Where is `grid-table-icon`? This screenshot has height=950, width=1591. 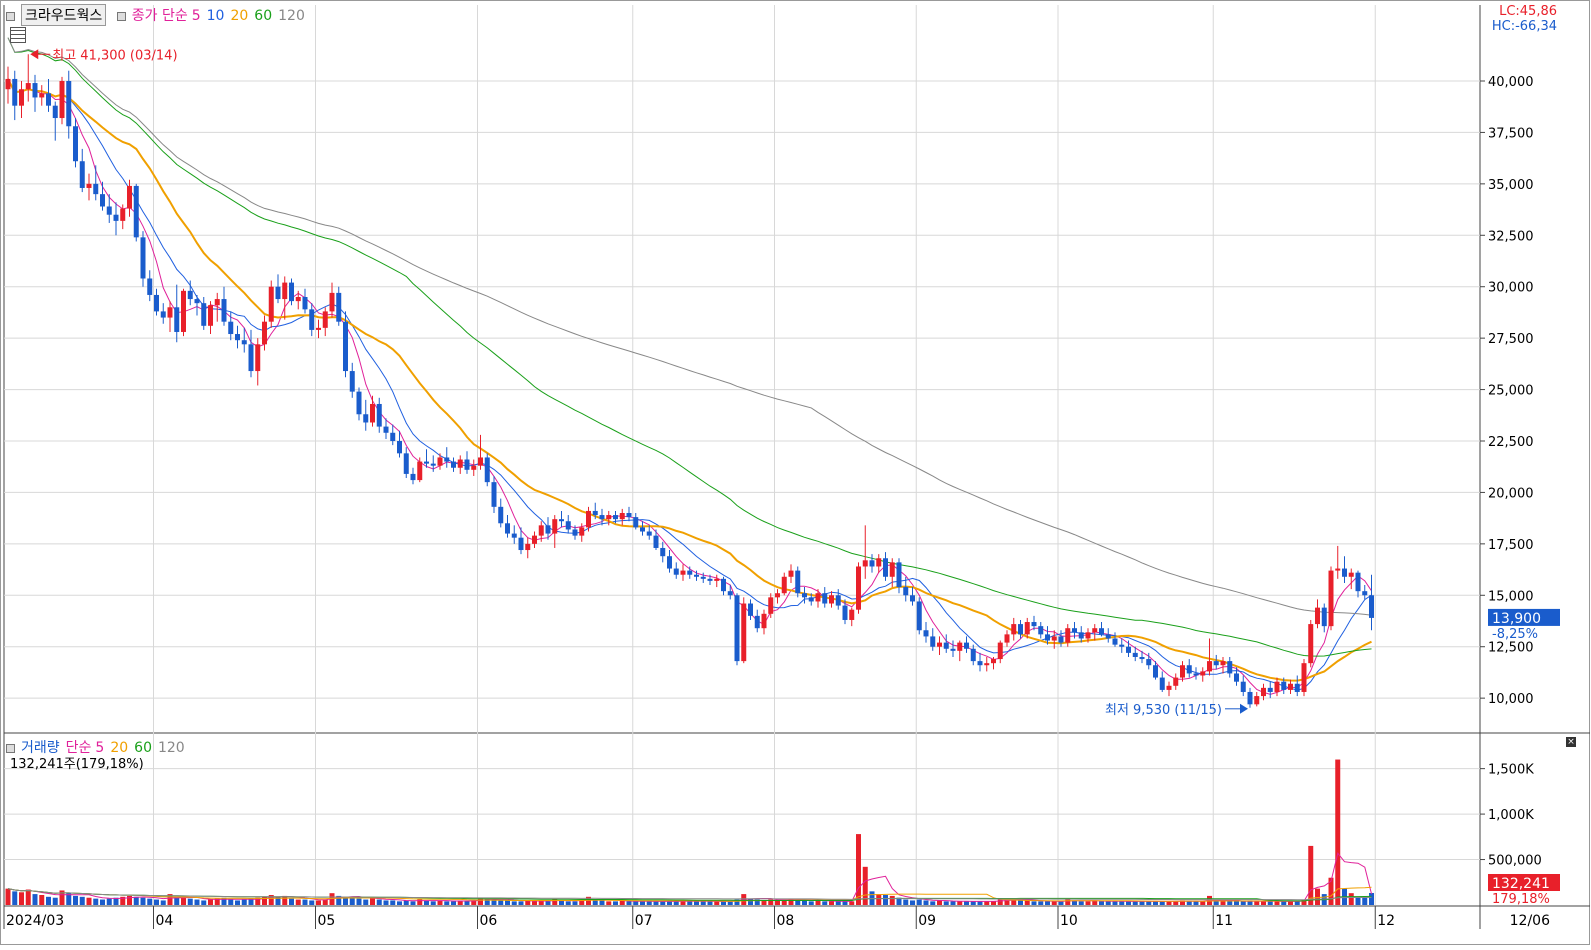 grid-table-icon is located at coordinates (18, 35).